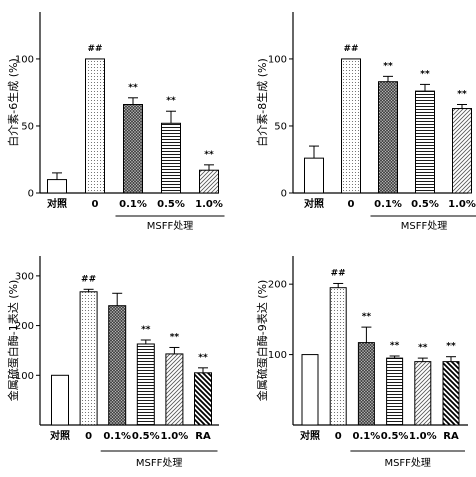 The image size is (476, 477). What do you see at coordinates (262, 341) in the screenshot?
I see `y-axis-label: 金属硫蛋白酶-9表达 (%)` at bounding box center [262, 341].